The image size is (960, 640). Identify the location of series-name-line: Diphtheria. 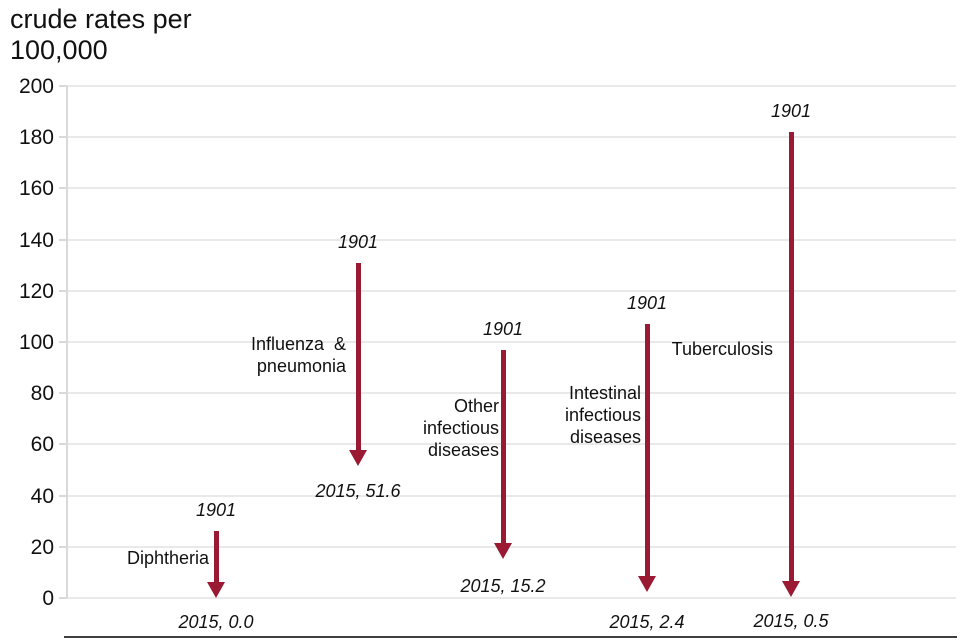
(167, 558).